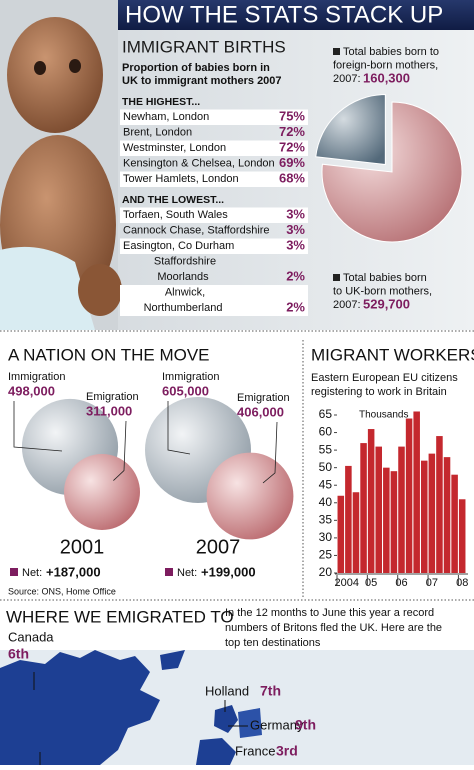  I want to click on country-label: Germany, so click(277, 724).